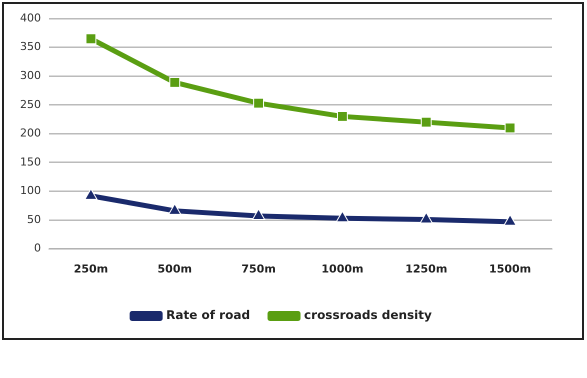  What do you see at coordinates (510, 269) in the screenshot?
I see `x-tick-label: 1500m` at bounding box center [510, 269].